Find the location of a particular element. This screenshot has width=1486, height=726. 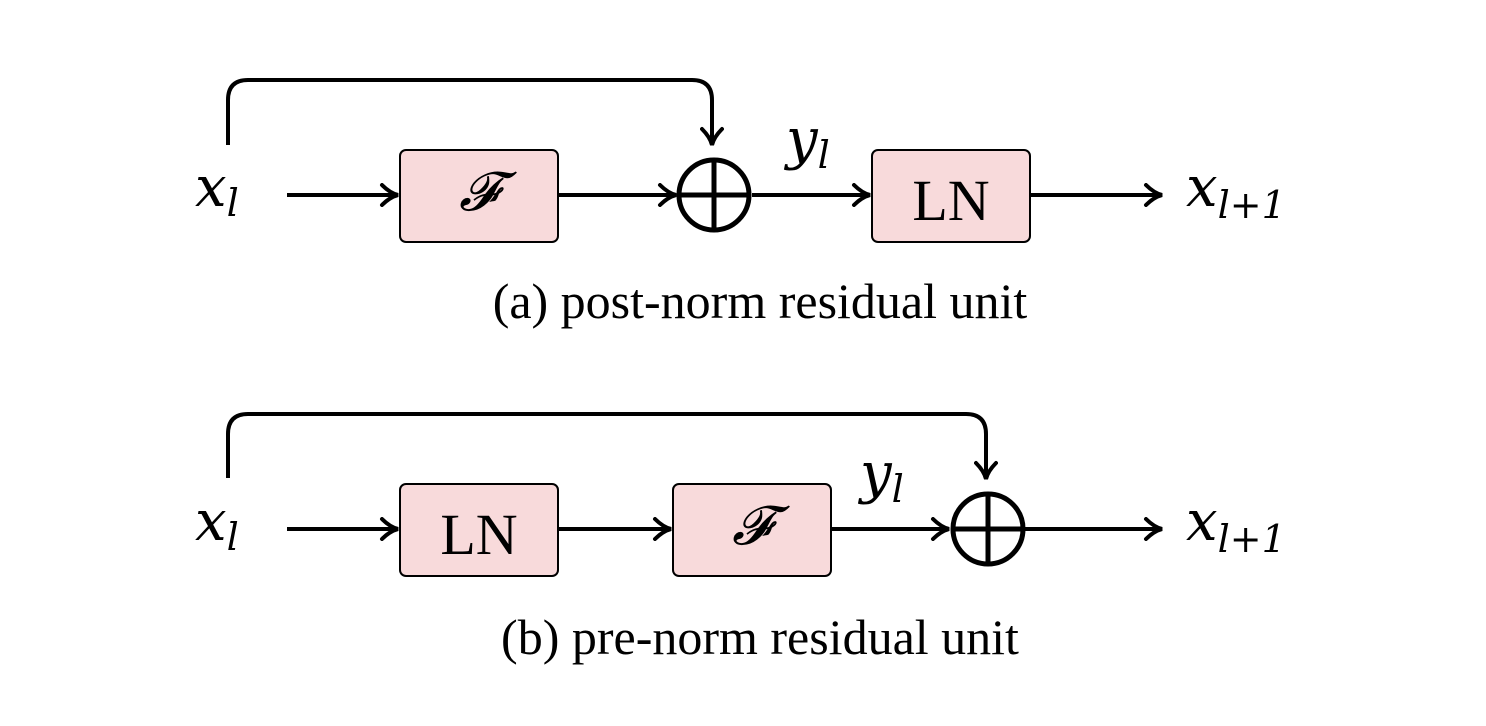

post-norm-intermediate-label: yl is located at coordinates (806, 142).